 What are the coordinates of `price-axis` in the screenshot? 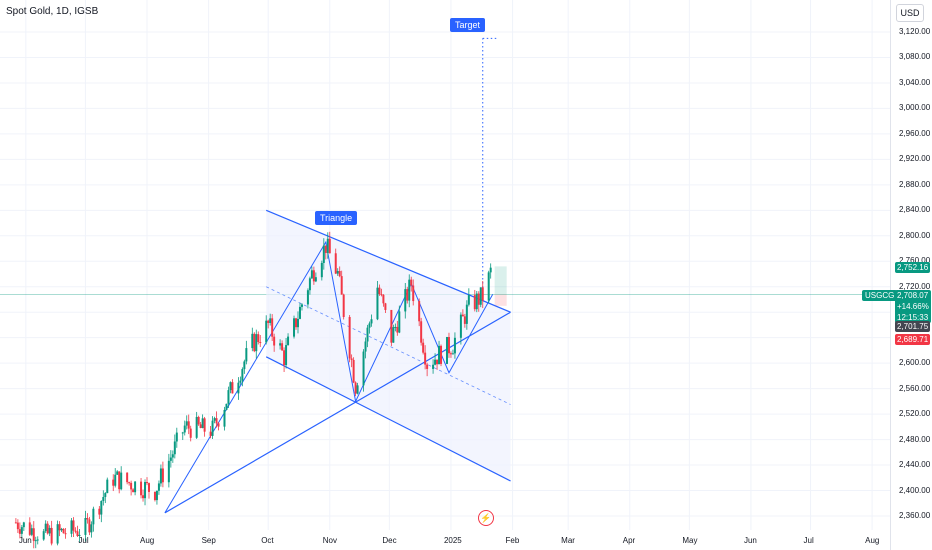 It's located at (911, 275).